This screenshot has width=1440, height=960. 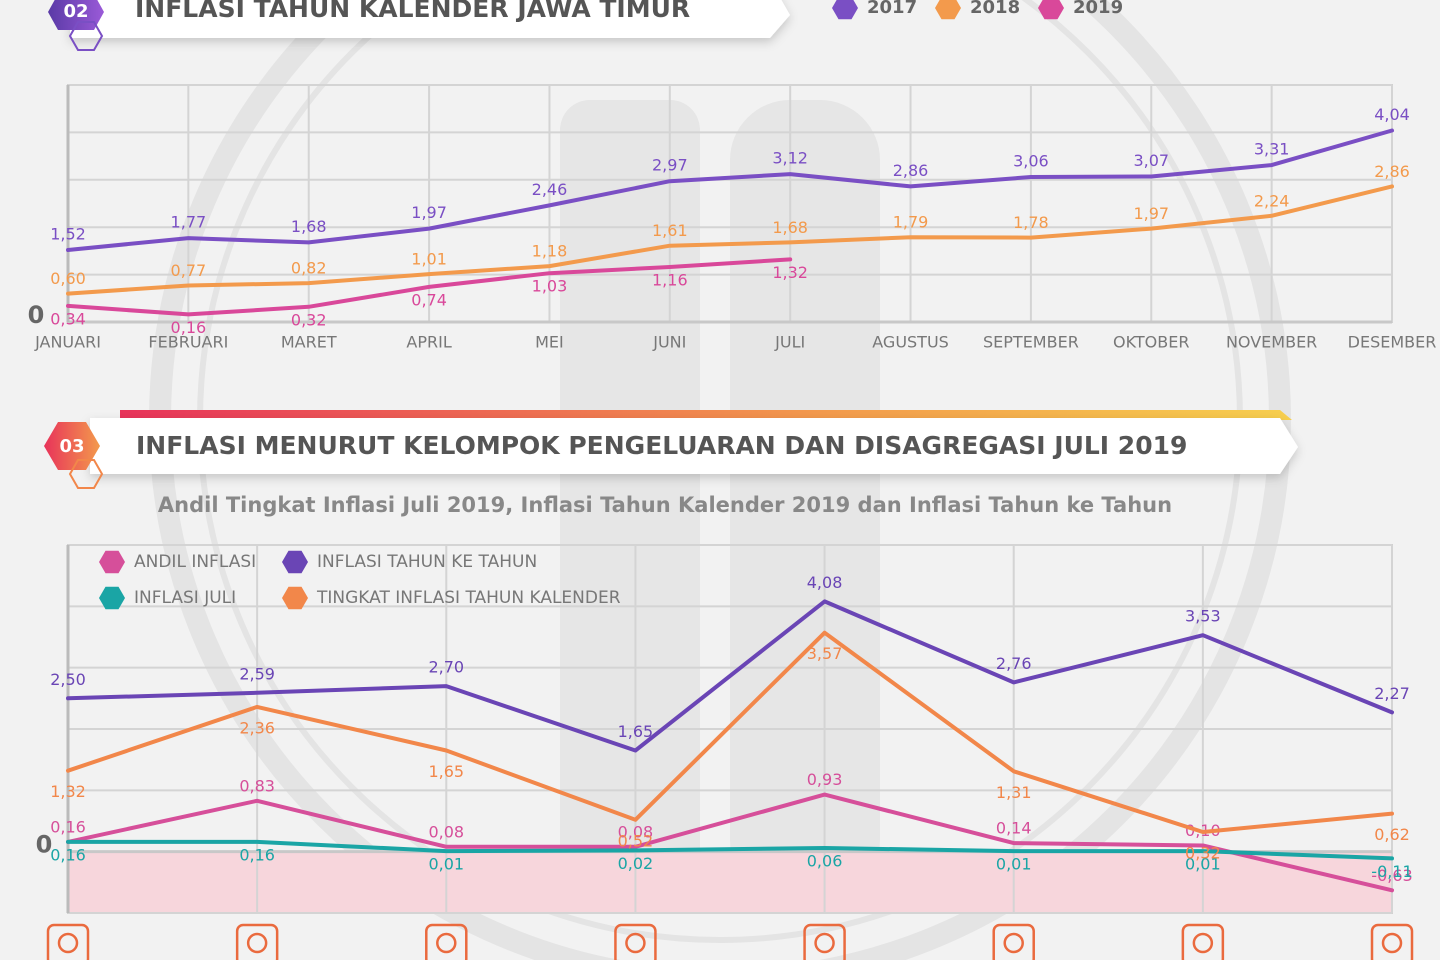 What do you see at coordinates (1031, 222) in the screenshot?
I see `data-label: 1,78` at bounding box center [1031, 222].